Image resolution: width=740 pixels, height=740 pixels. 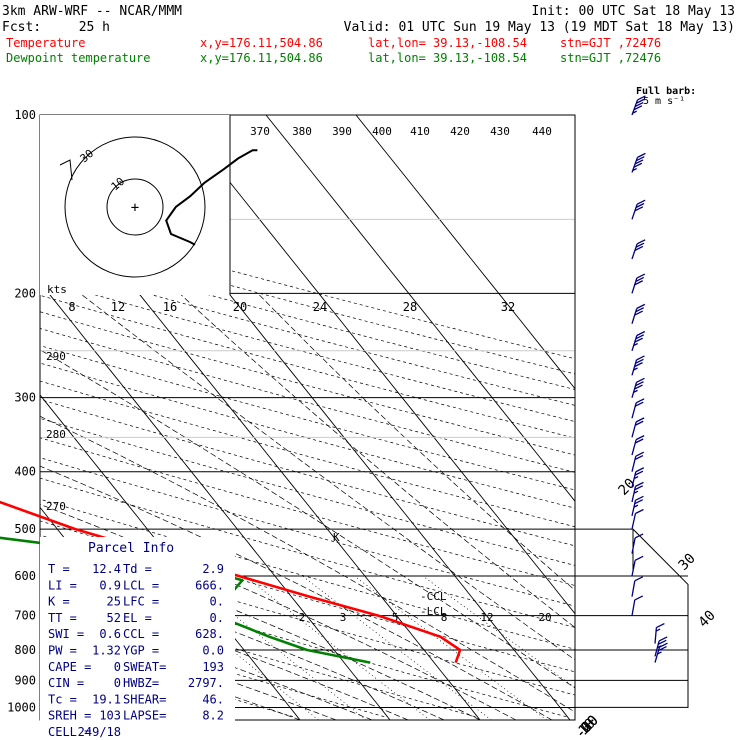 I want to click on hodograph-ring, so click(x=135, y=207).